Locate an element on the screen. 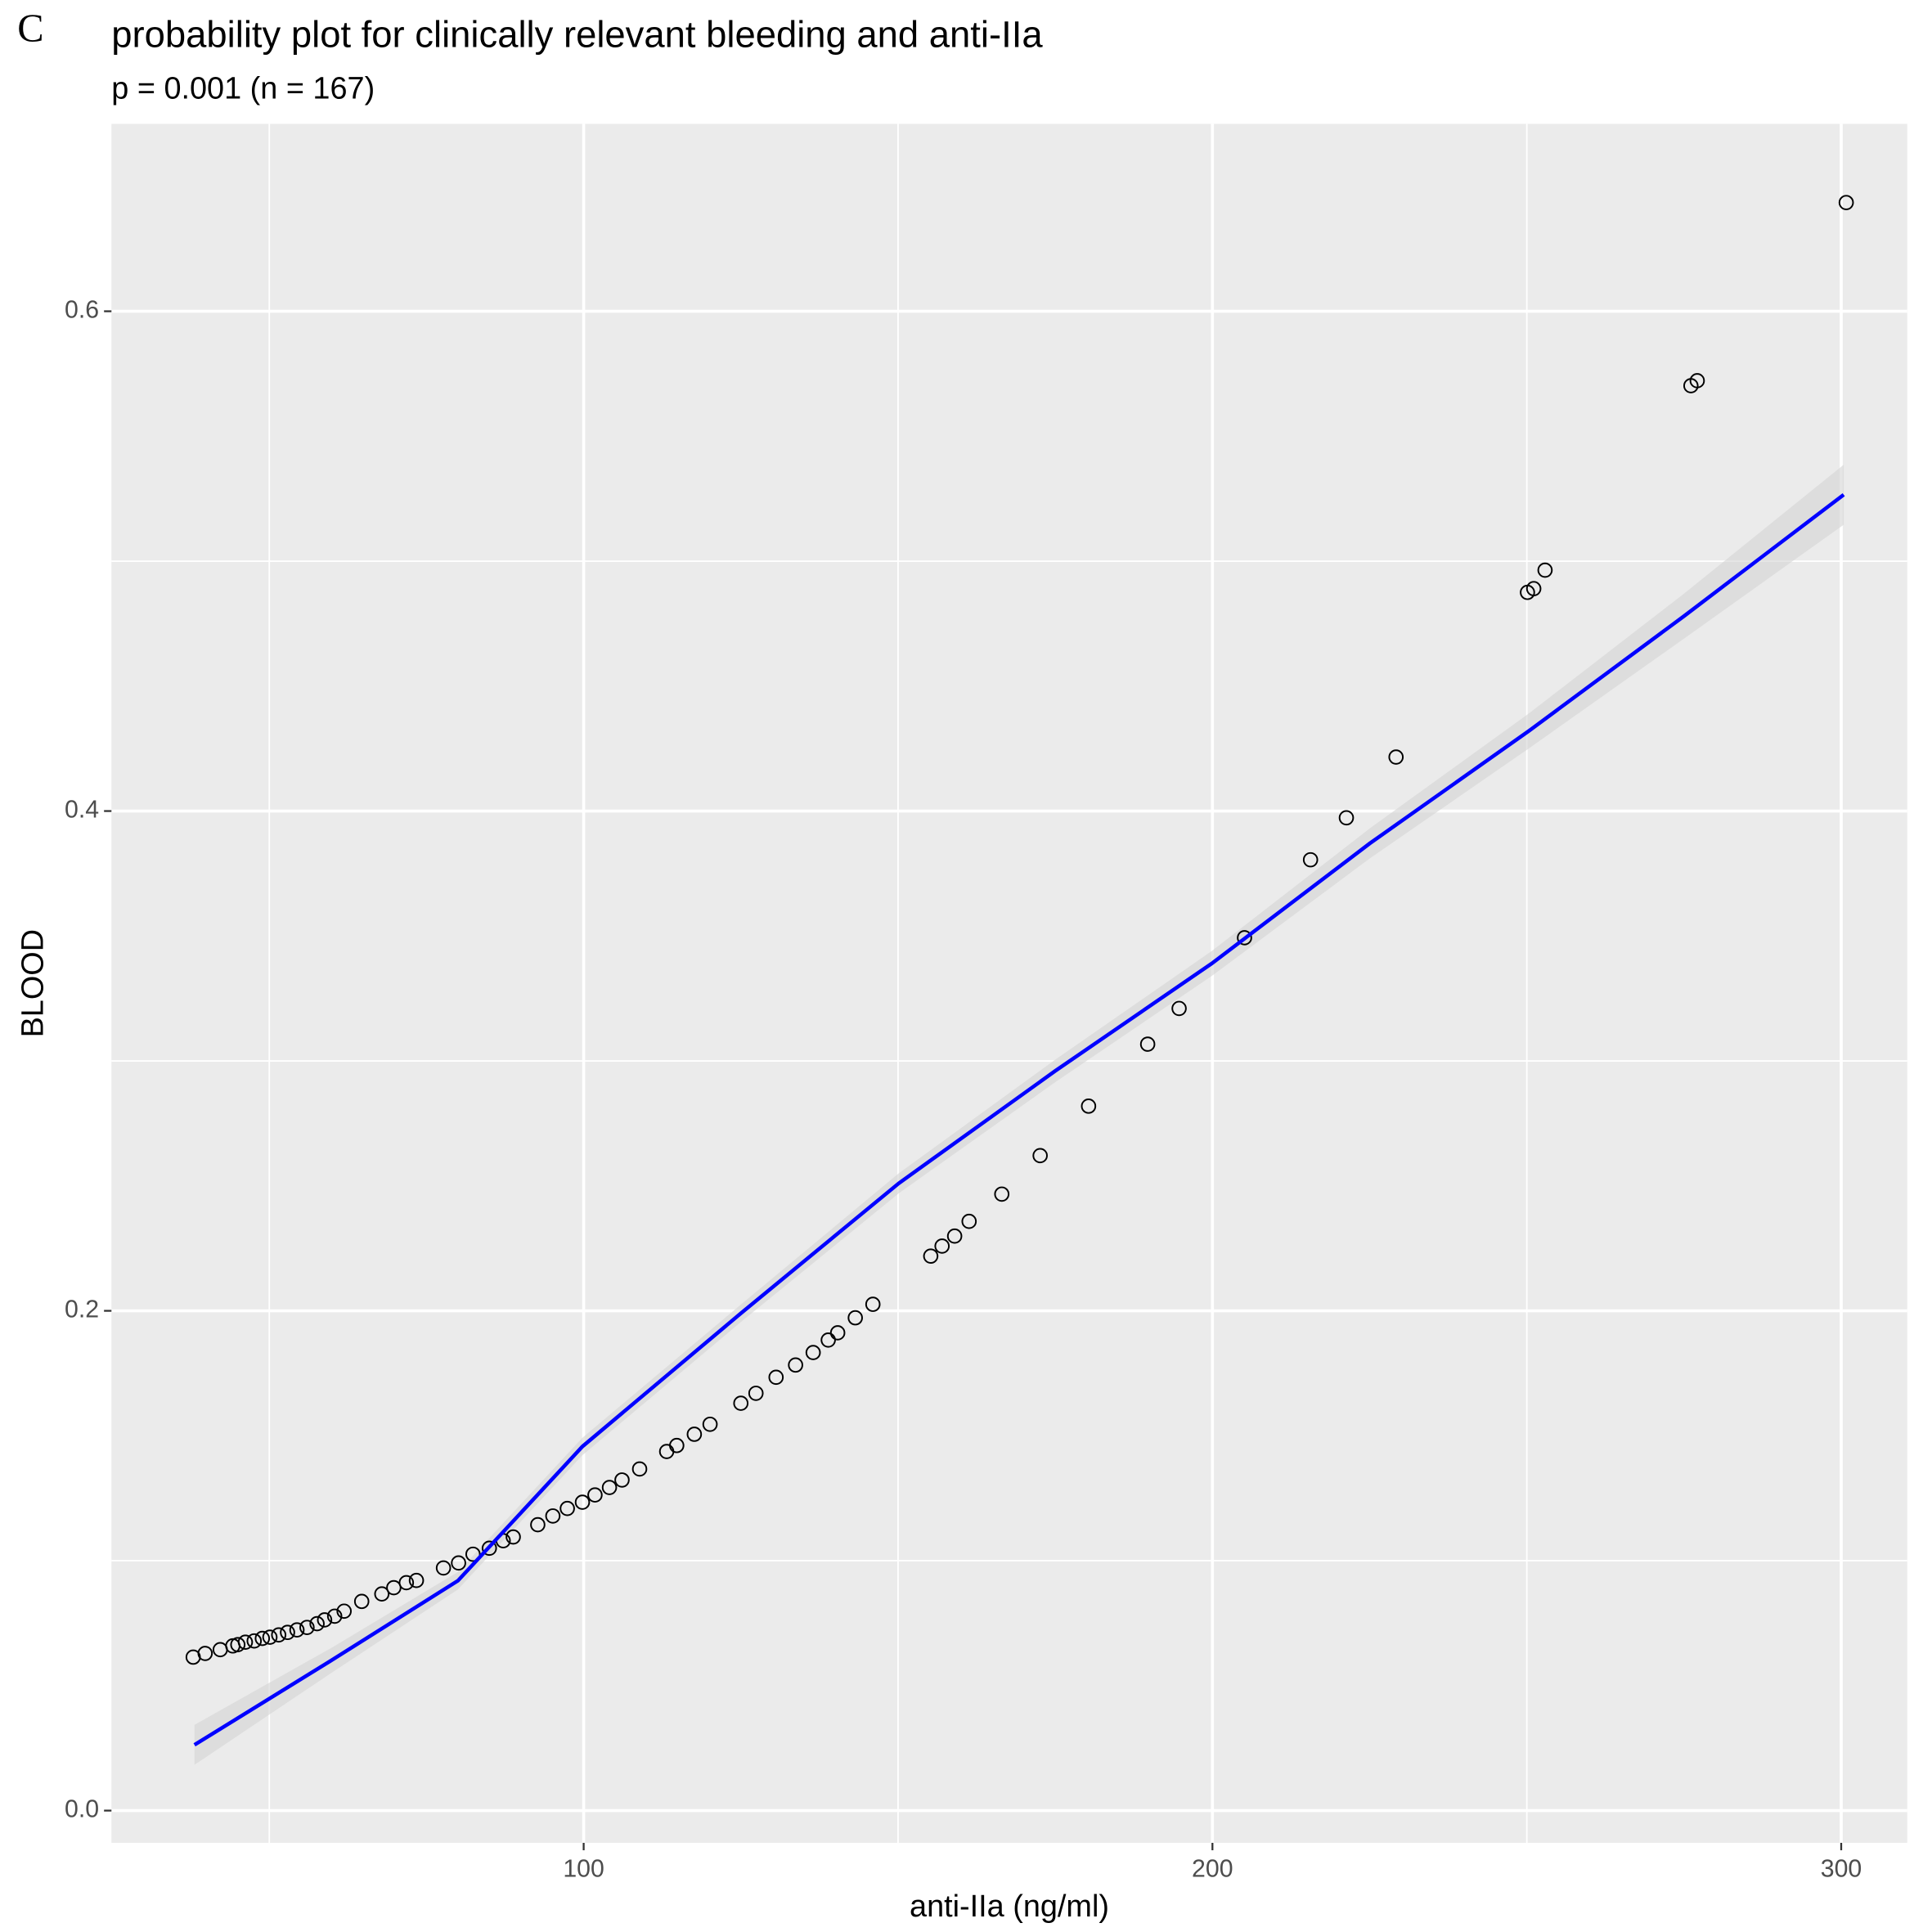 The width and height of the screenshot is (1932, 1932). chart-subtitle: p = 0.001 (n = 167) is located at coordinates (243, 89).